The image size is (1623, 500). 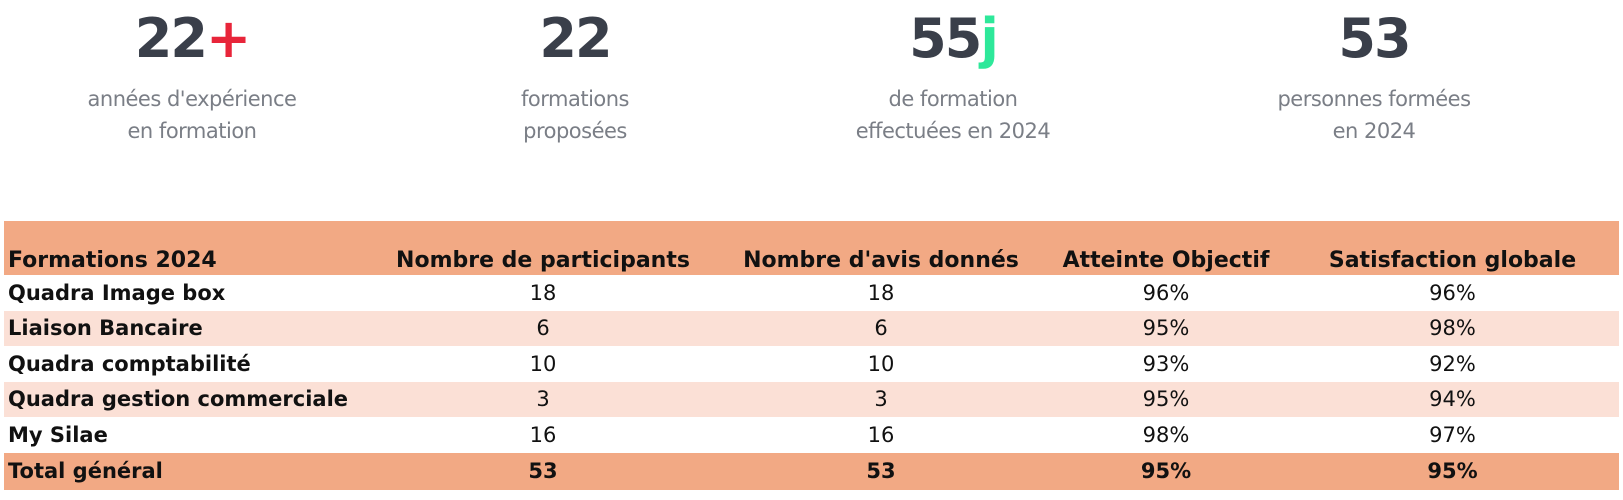 What do you see at coordinates (1166, 260) in the screenshot?
I see `header-objective: Atteinte Objectif` at bounding box center [1166, 260].